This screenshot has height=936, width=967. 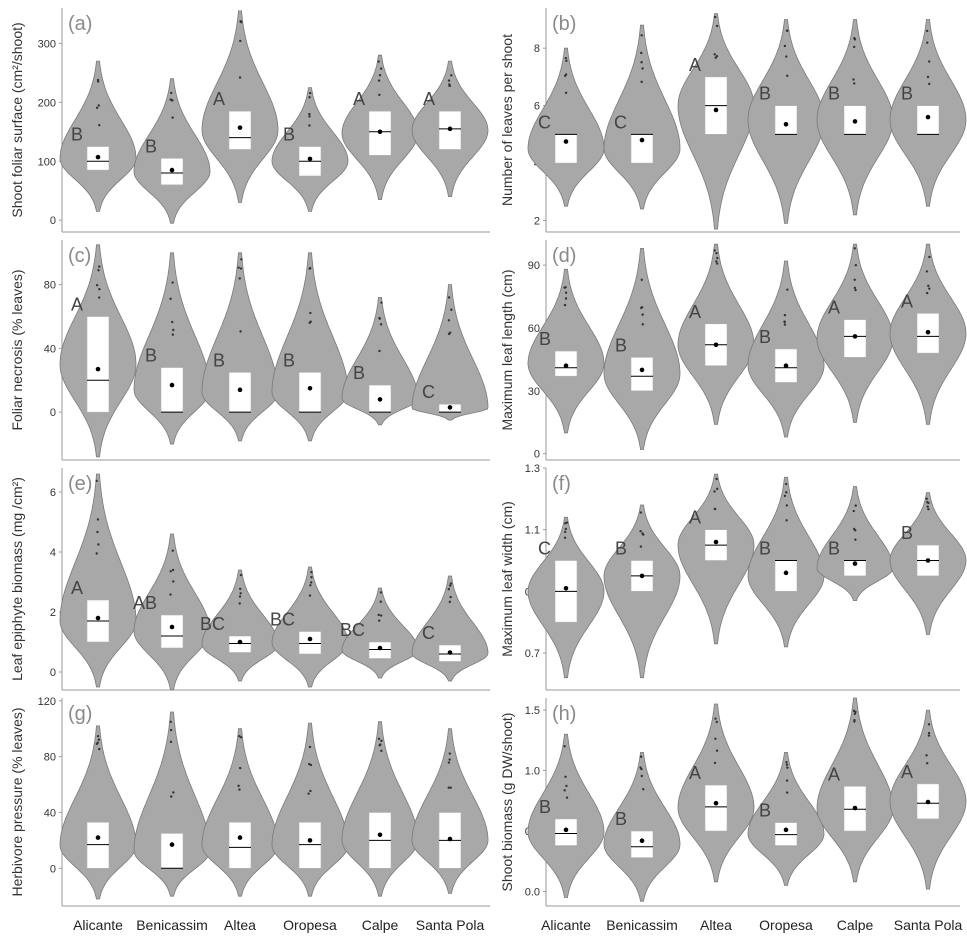 What do you see at coordinates (172, 631) in the screenshot?
I see `box-benicassim` at bounding box center [172, 631].